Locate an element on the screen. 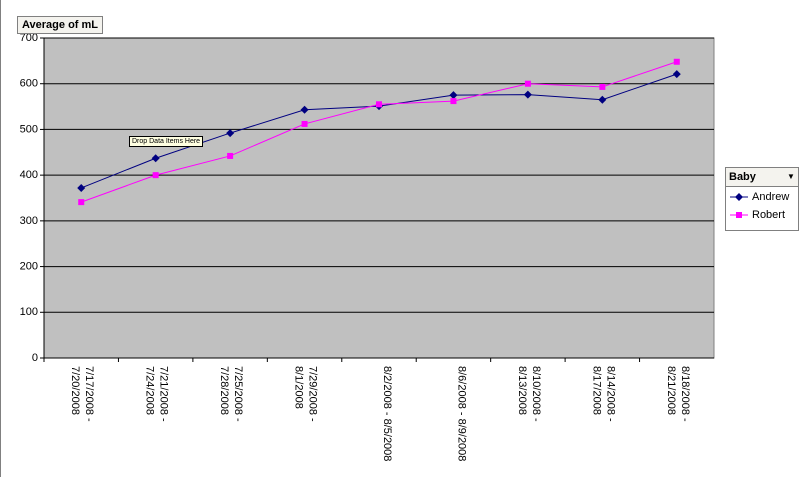 The height and width of the screenshot is (477, 800). y-tick-label: 200 is located at coordinates (29, 266).